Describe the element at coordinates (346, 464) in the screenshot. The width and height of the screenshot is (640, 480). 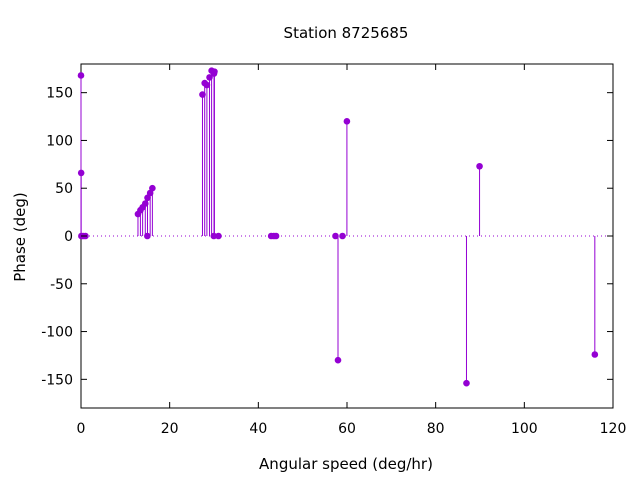
I see `x-axis-label: Angular speed (deg/hr)` at that location.